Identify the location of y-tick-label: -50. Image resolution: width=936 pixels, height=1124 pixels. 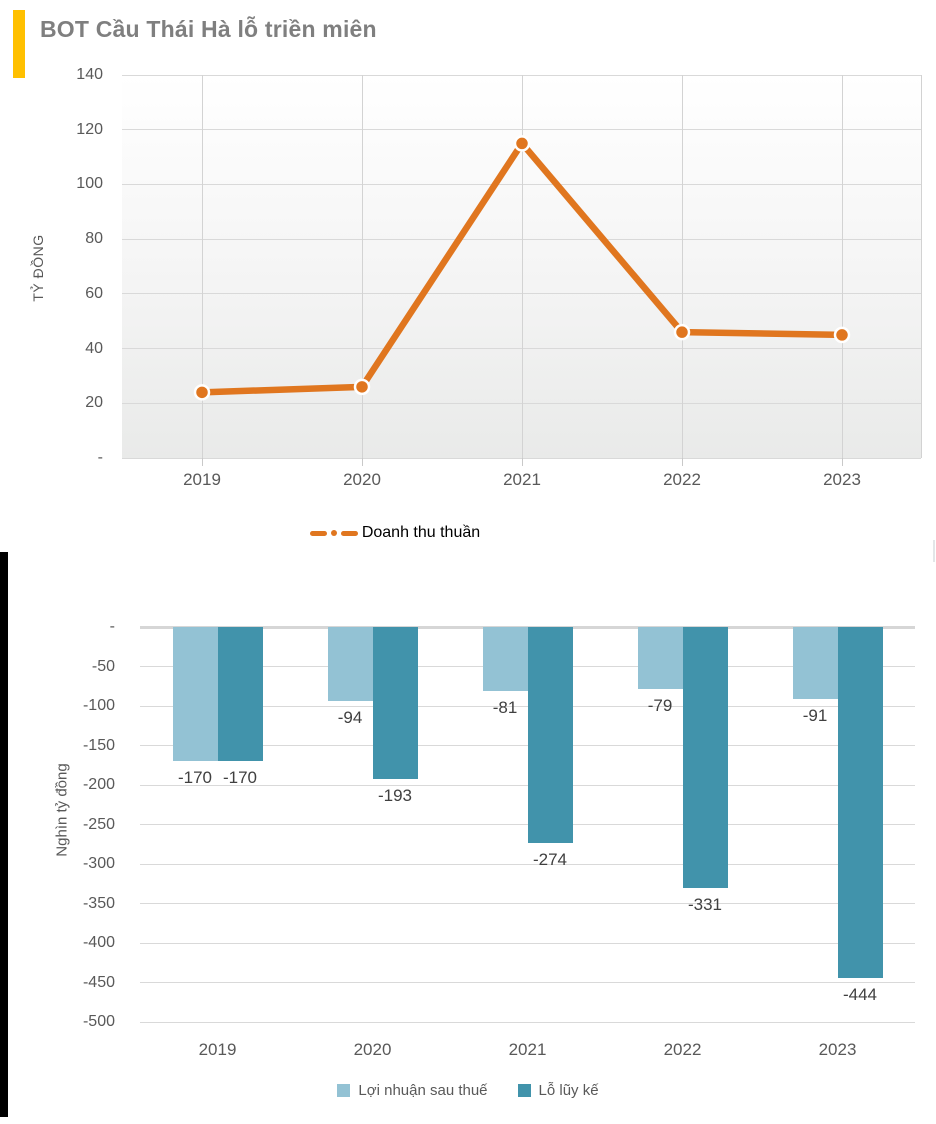
(103, 666).